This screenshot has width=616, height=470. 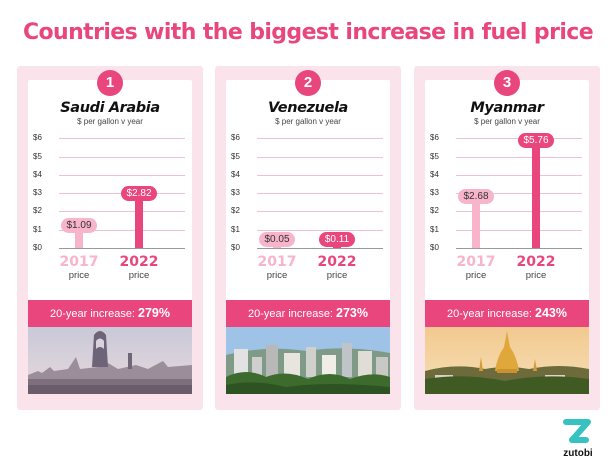 What do you see at coordinates (110, 83) in the screenshot?
I see `rank-badge: 1` at bounding box center [110, 83].